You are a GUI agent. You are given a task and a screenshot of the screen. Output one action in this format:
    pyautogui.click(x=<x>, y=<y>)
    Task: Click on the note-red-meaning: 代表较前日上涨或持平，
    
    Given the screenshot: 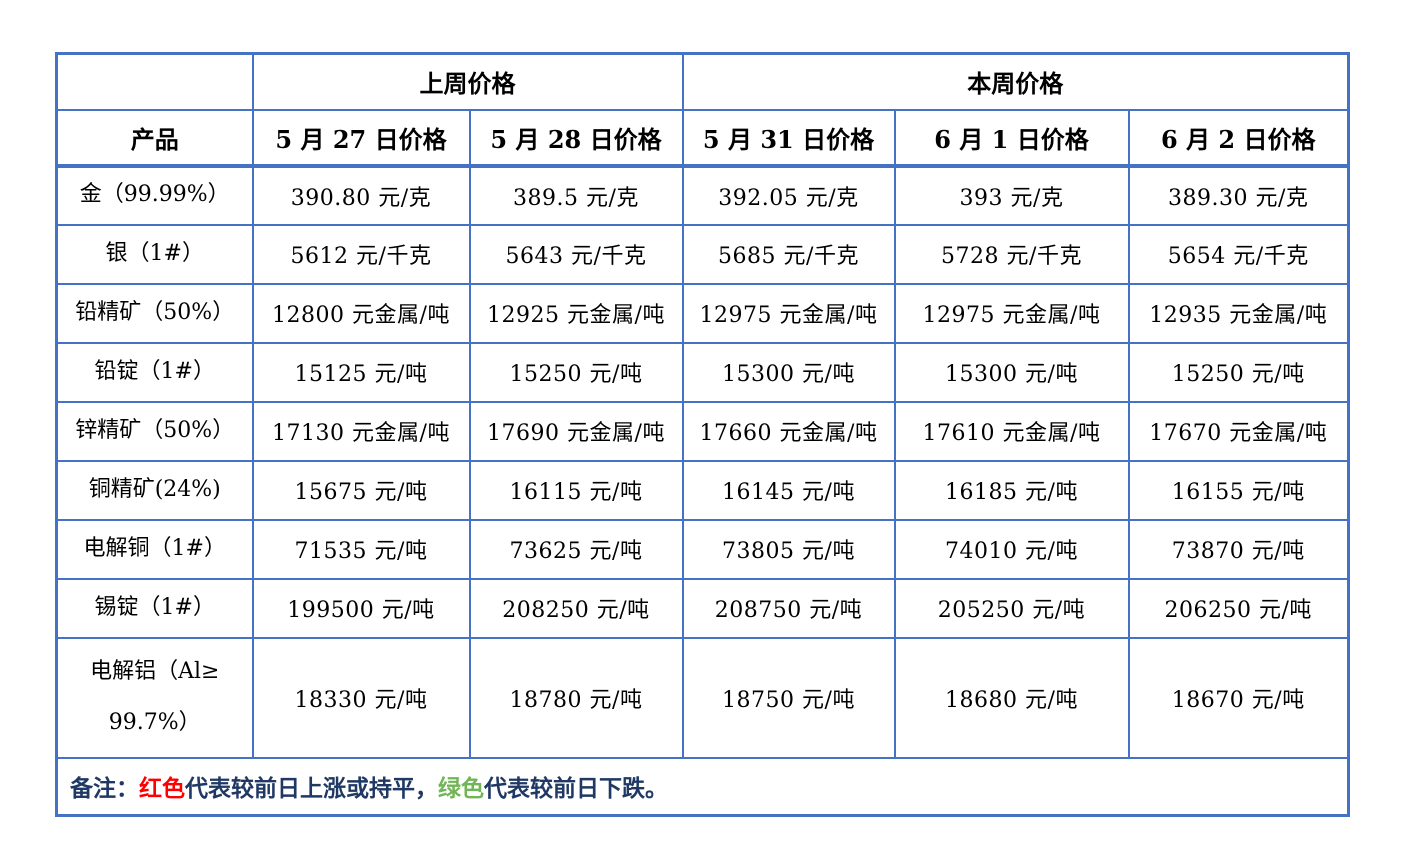 What is the action you would take?
    pyautogui.click(x=311, y=789)
    